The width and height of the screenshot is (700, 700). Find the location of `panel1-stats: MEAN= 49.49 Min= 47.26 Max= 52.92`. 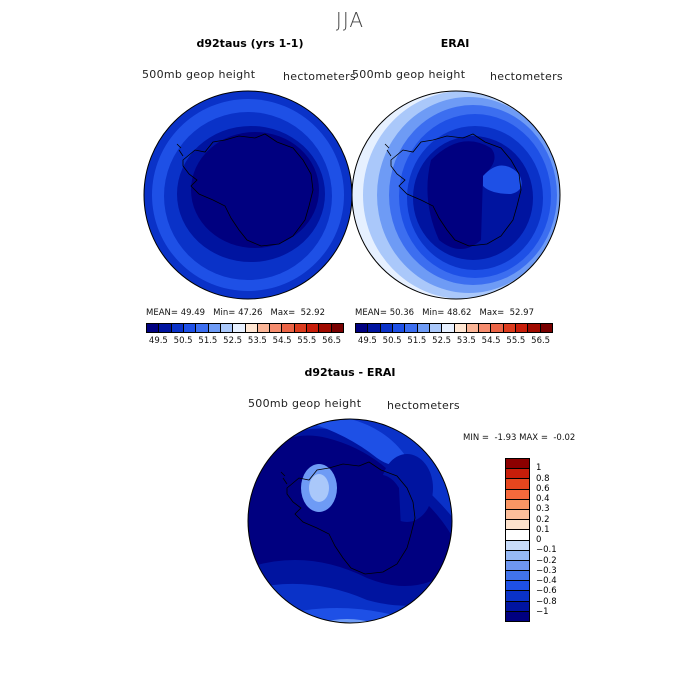

panel1-stats: MEAN= 49.49 Min= 47.26 Max= 52.92 is located at coordinates (235, 313).